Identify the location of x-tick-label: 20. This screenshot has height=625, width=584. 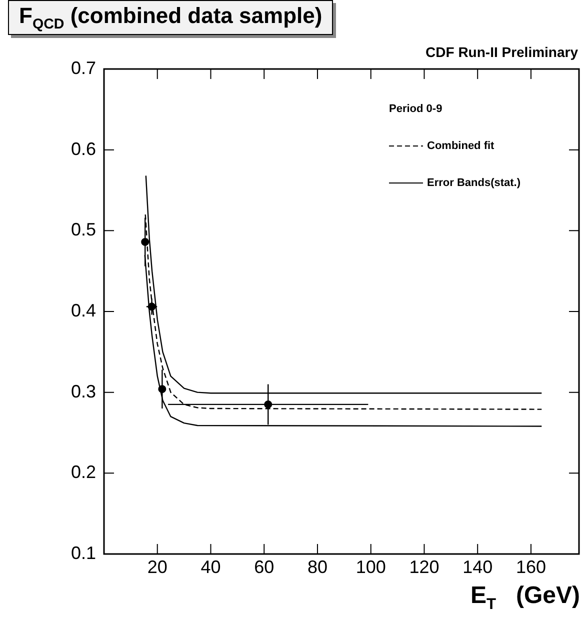
(157, 566).